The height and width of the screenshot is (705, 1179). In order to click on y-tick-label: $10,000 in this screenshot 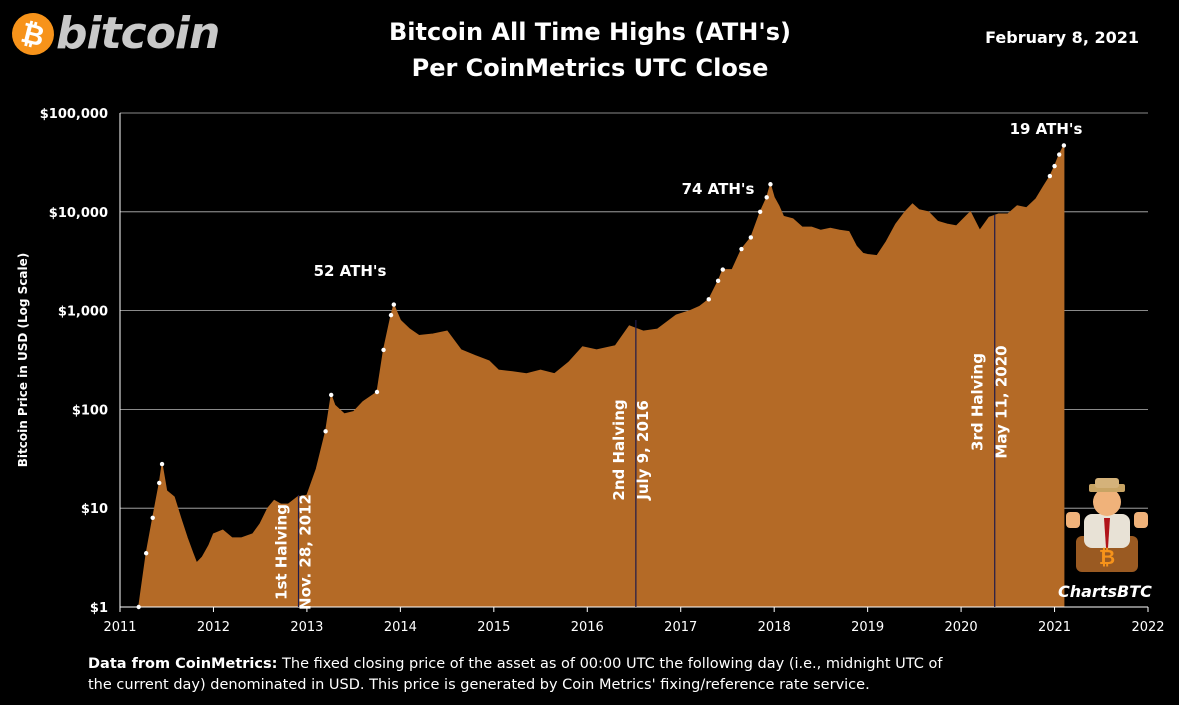, I will do `click(78, 213)`.